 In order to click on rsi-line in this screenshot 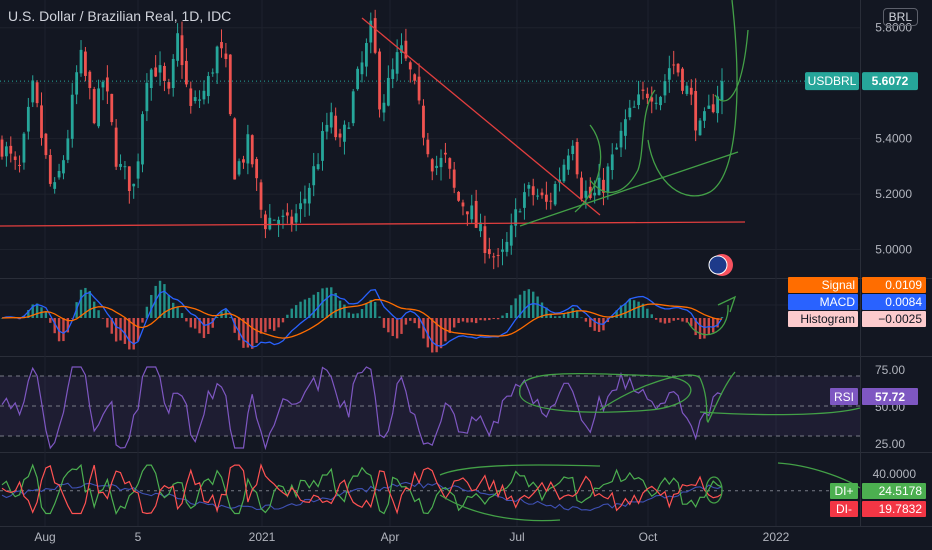, I will do `click(362, 408)`.